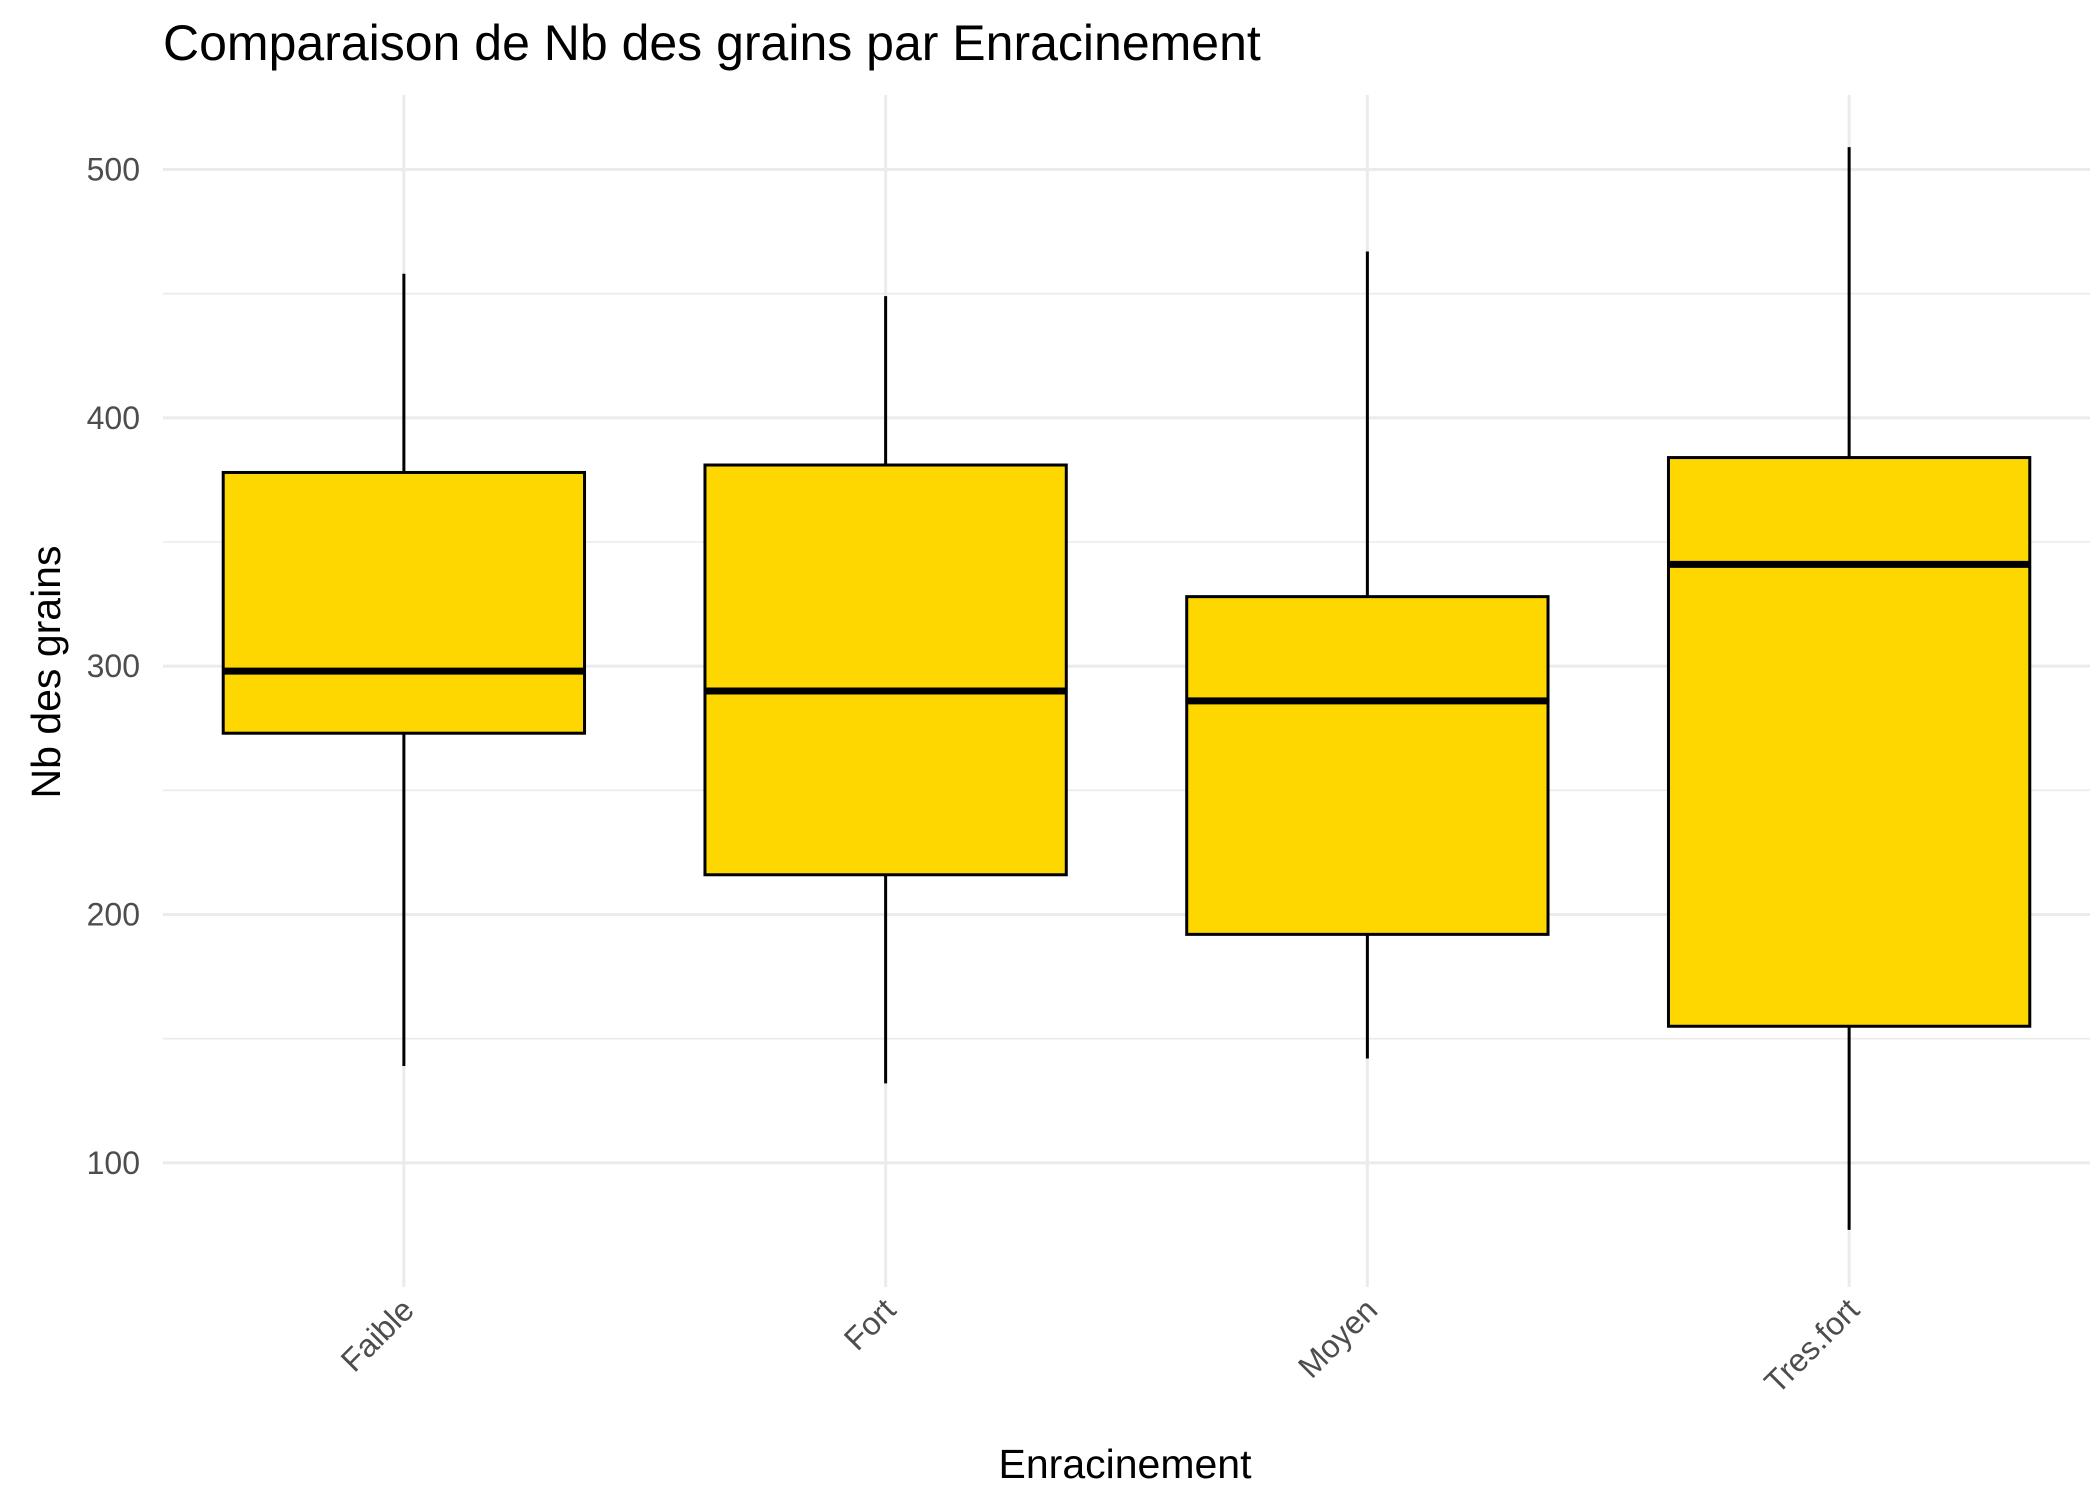  What do you see at coordinates (1126, 1464) in the screenshot?
I see `x-axis-title: Enracinement` at bounding box center [1126, 1464].